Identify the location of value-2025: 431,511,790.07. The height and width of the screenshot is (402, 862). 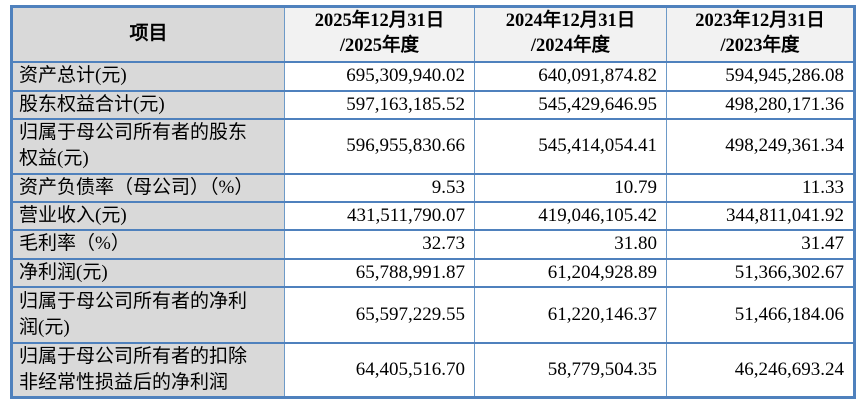
(379, 215).